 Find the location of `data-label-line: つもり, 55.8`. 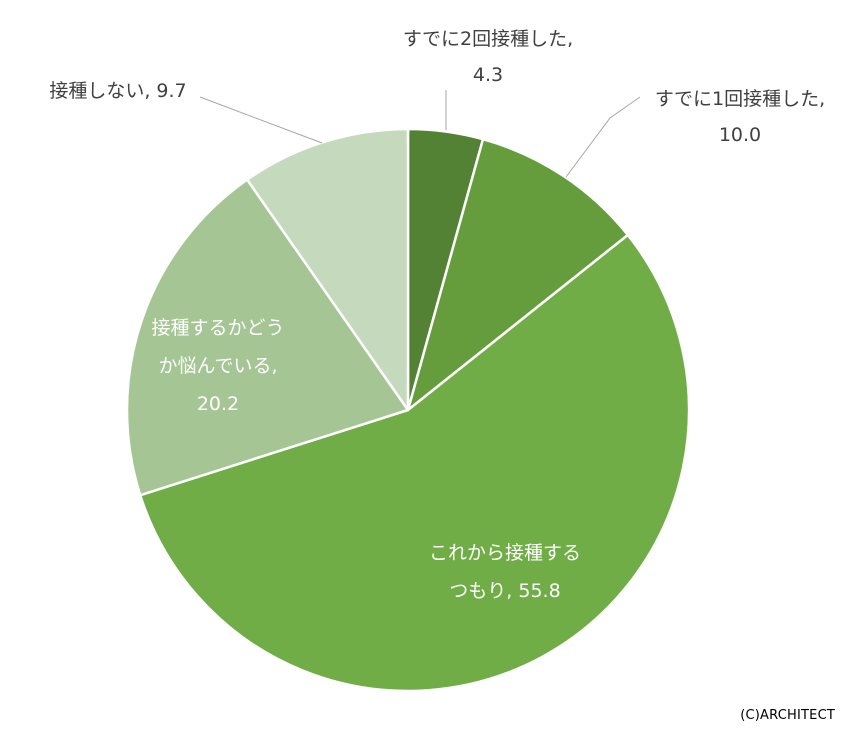

data-label-line: つもり, 55.8 is located at coordinates (504, 591).